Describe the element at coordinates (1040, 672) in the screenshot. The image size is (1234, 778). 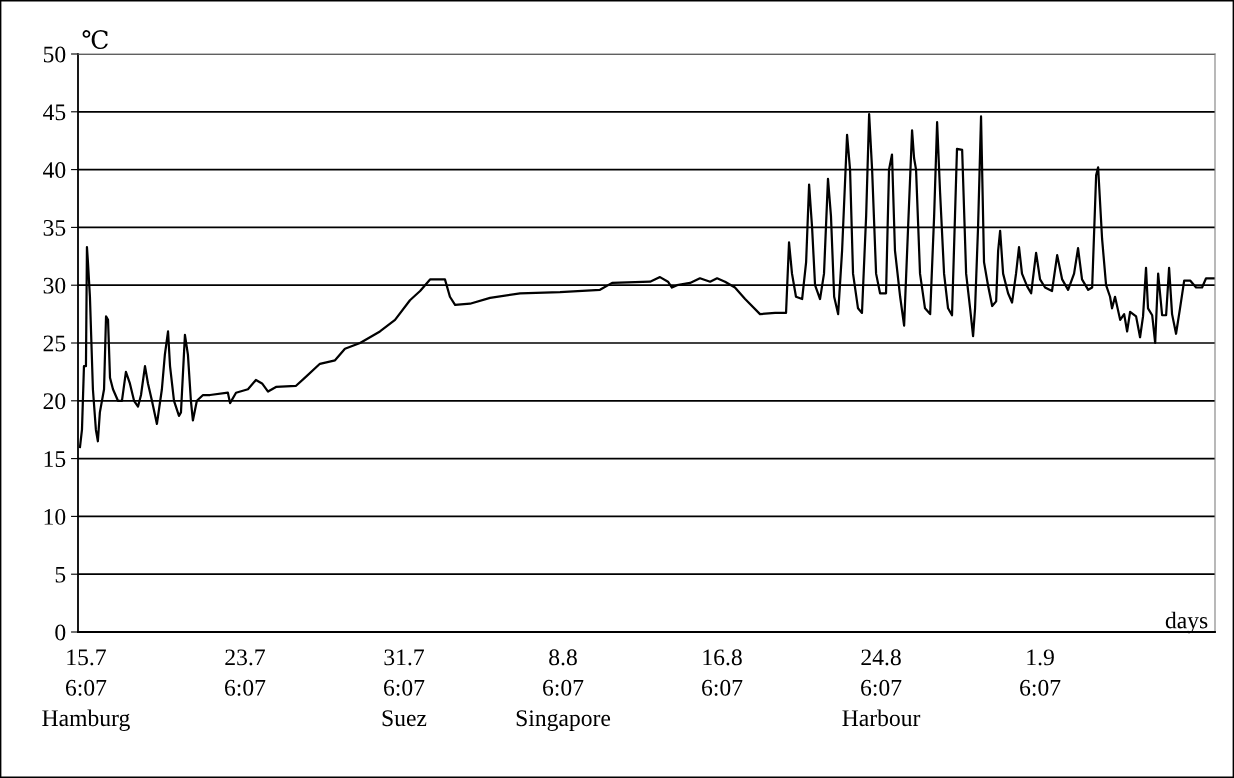
I see `x-tick-label: 1.9 6:07` at that location.